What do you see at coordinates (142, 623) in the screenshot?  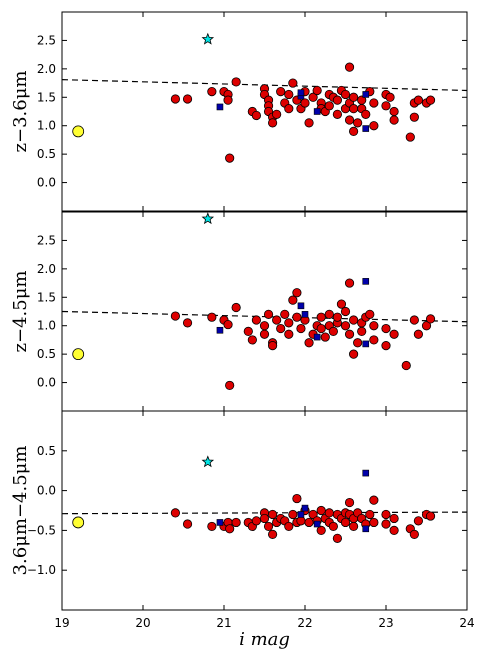 I see `x-tick-label: 20` at bounding box center [142, 623].